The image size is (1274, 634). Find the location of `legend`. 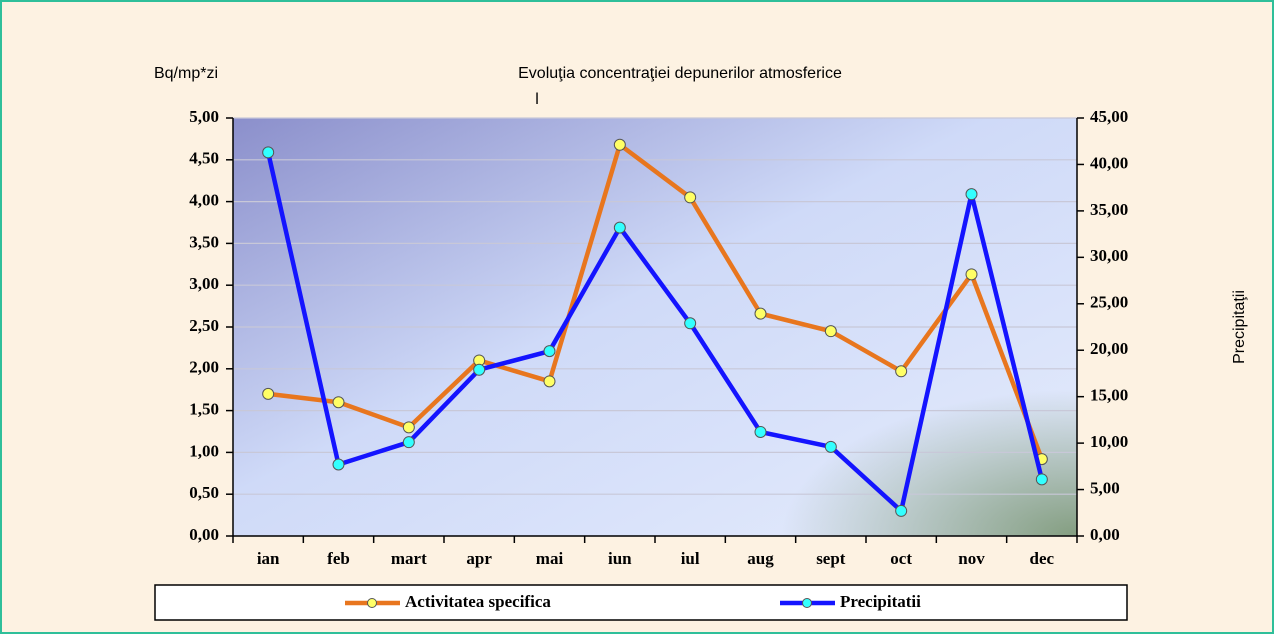

legend is located at coordinates (641, 602).